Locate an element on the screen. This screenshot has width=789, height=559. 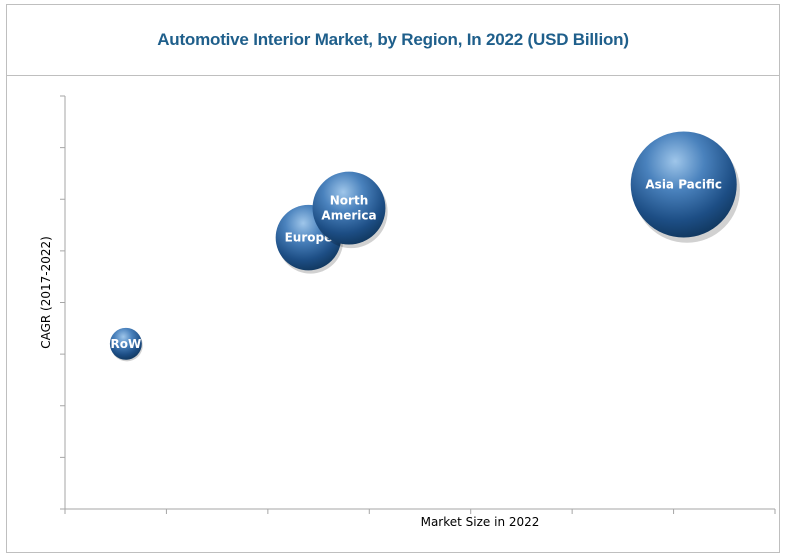
bubble-label: North is located at coordinates (349, 201).